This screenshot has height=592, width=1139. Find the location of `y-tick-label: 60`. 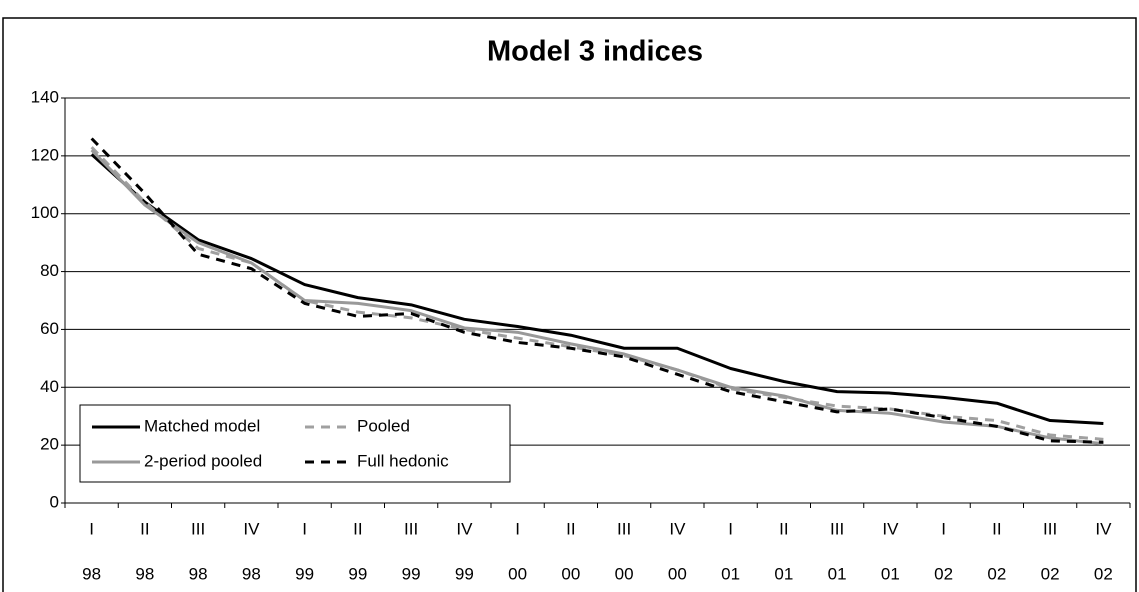

y-tick-label: 60 is located at coordinates (49, 328).